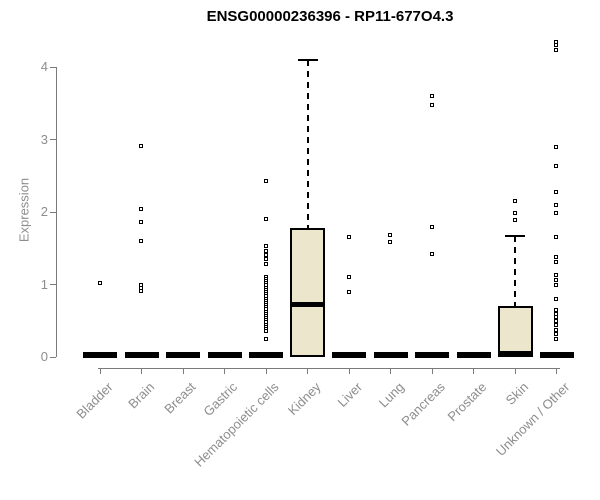  What do you see at coordinates (44, 139) in the screenshot?
I see `y-axis-tick-label: 3` at bounding box center [44, 139].